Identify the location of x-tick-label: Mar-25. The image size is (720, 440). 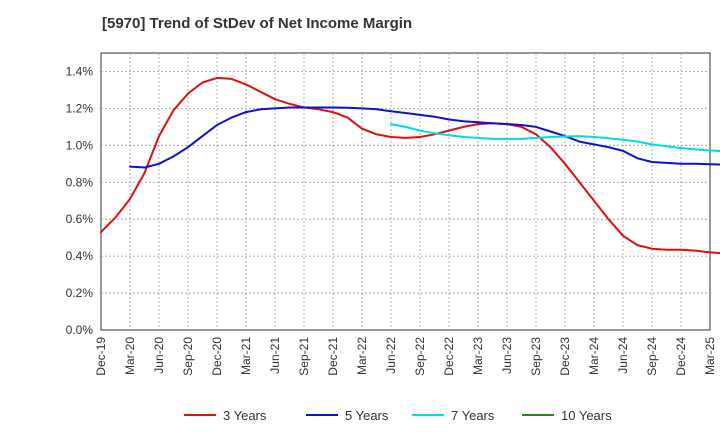
(710, 356).